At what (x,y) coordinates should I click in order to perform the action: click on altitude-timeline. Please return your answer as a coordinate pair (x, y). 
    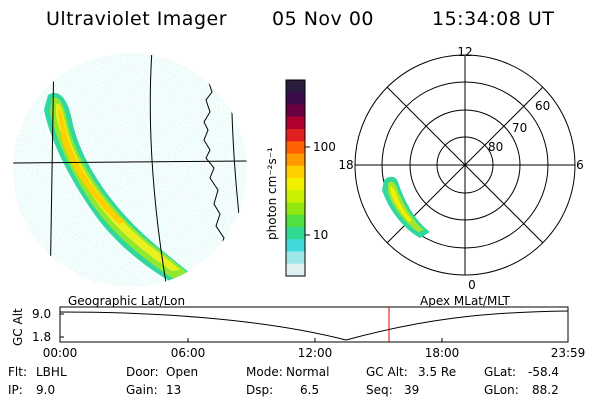
    Looking at the image, I should click on (314, 324).